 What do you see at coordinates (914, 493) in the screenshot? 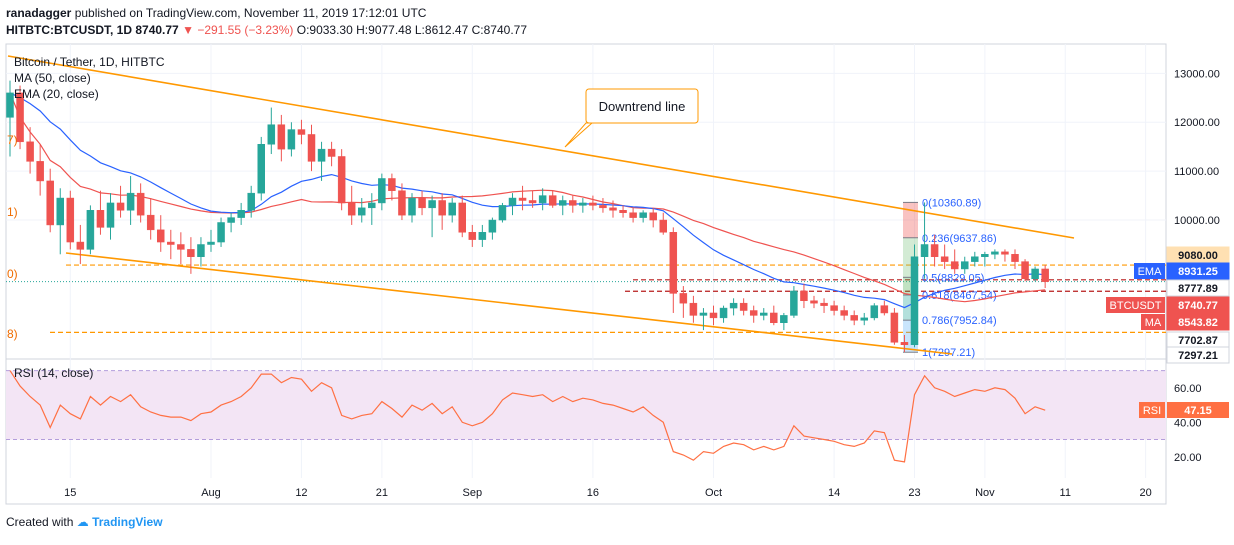
I see `time-tick-label: 23` at bounding box center [914, 493].